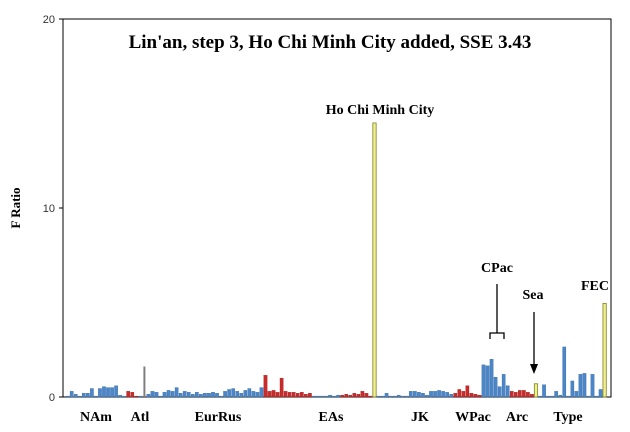  I want to click on group-label-nam: NAm, so click(96, 417).